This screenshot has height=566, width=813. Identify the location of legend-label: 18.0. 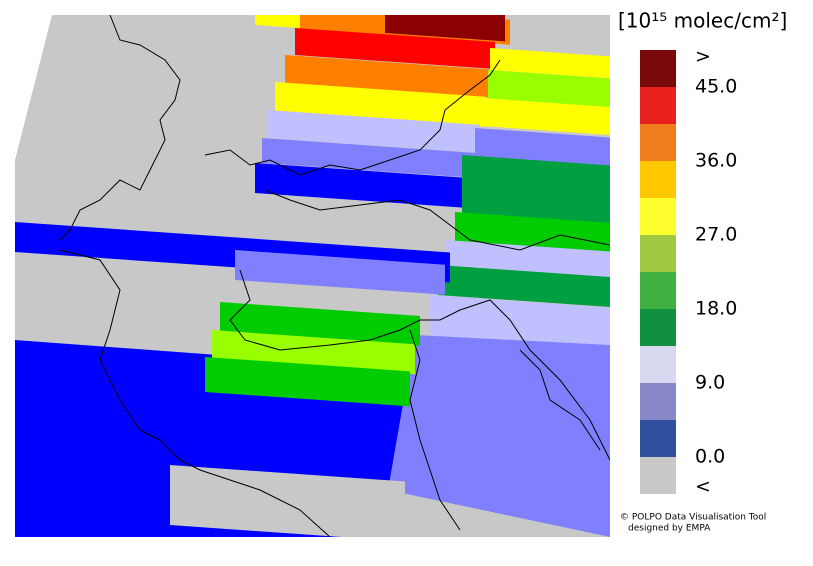
(716, 309).